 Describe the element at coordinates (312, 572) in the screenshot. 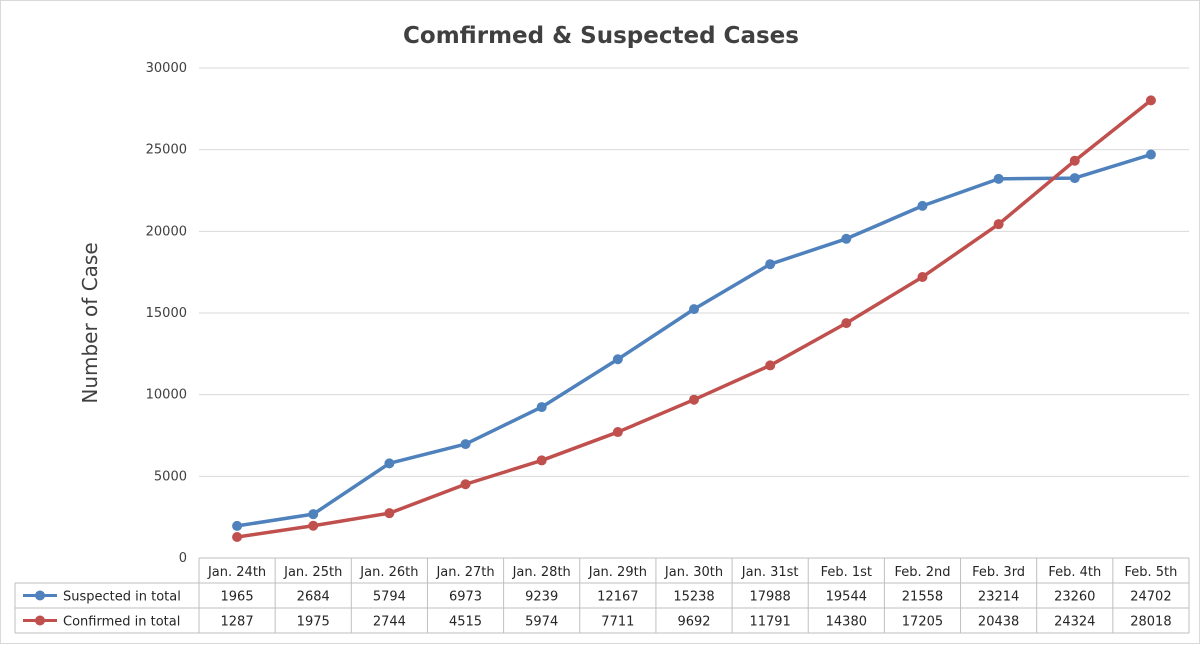

I see `x-tick-label: Jan. 25th` at that location.